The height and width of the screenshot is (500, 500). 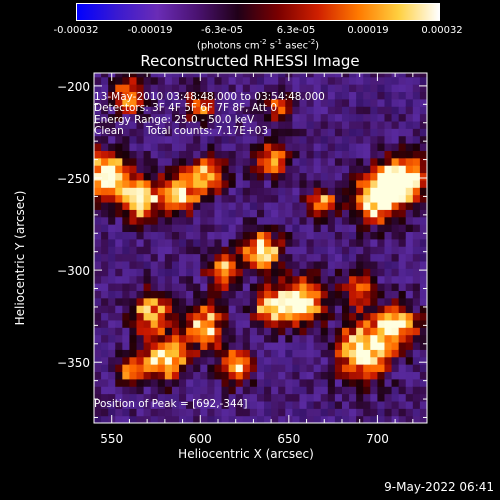 I want to click on colorbar-tick-label: 0.00019, so click(x=368, y=30).